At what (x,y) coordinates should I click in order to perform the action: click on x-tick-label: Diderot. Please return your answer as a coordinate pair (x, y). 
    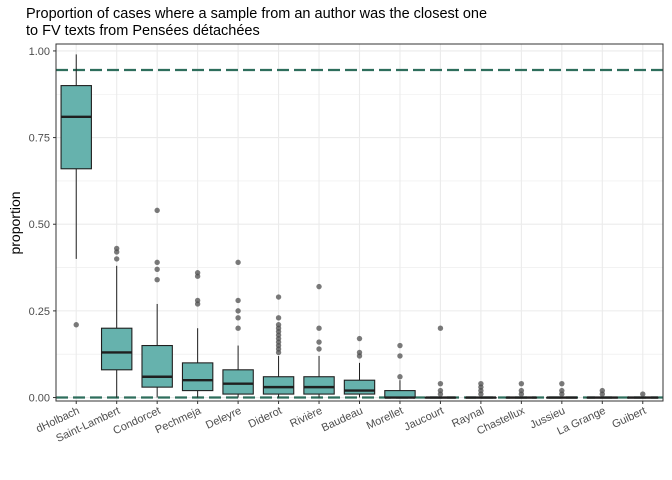
    Looking at the image, I should click on (265, 418).